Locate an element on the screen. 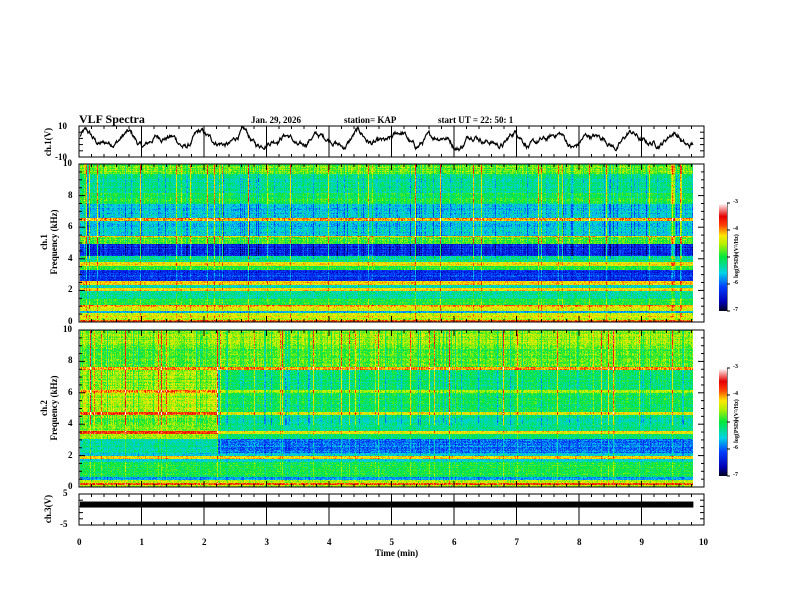  x-tick-label: 6 is located at coordinates (454, 542).